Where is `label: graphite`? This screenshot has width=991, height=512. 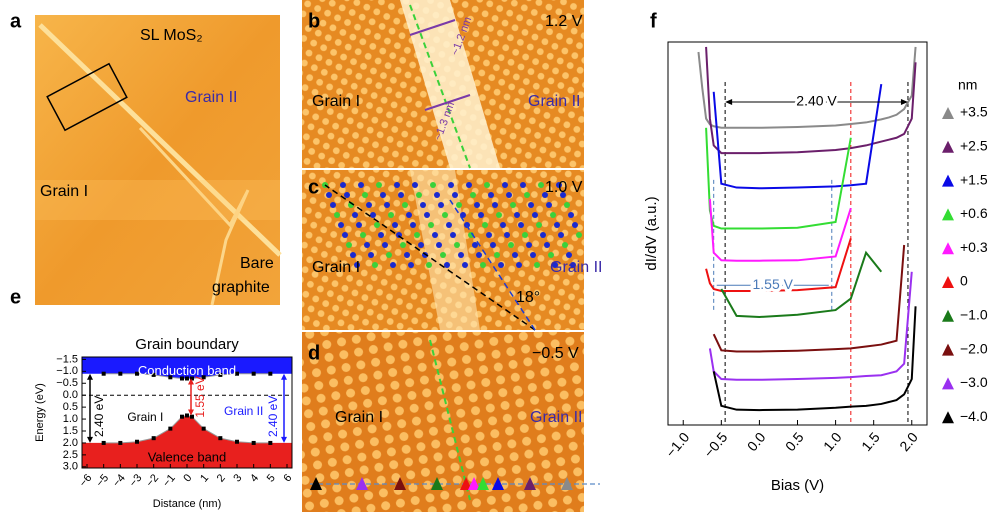 label: graphite is located at coordinates (241, 287).